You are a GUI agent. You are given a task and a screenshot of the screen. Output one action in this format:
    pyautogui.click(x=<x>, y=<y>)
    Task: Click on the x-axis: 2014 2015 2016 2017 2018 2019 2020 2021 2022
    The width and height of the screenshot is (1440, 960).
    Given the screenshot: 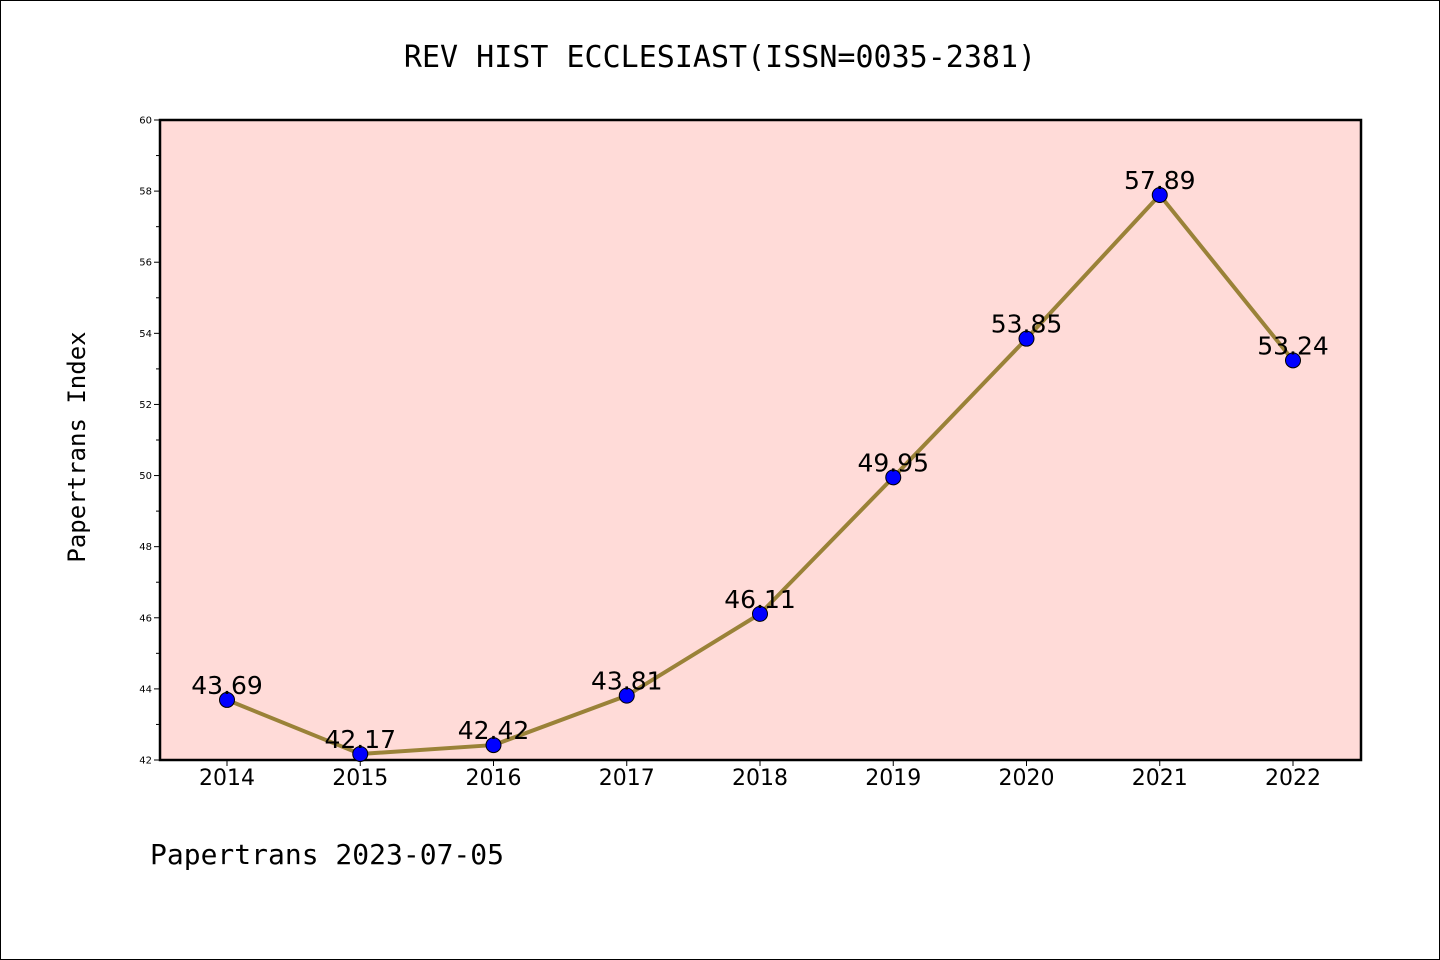 What is the action you would take?
    pyautogui.click(x=760, y=775)
    